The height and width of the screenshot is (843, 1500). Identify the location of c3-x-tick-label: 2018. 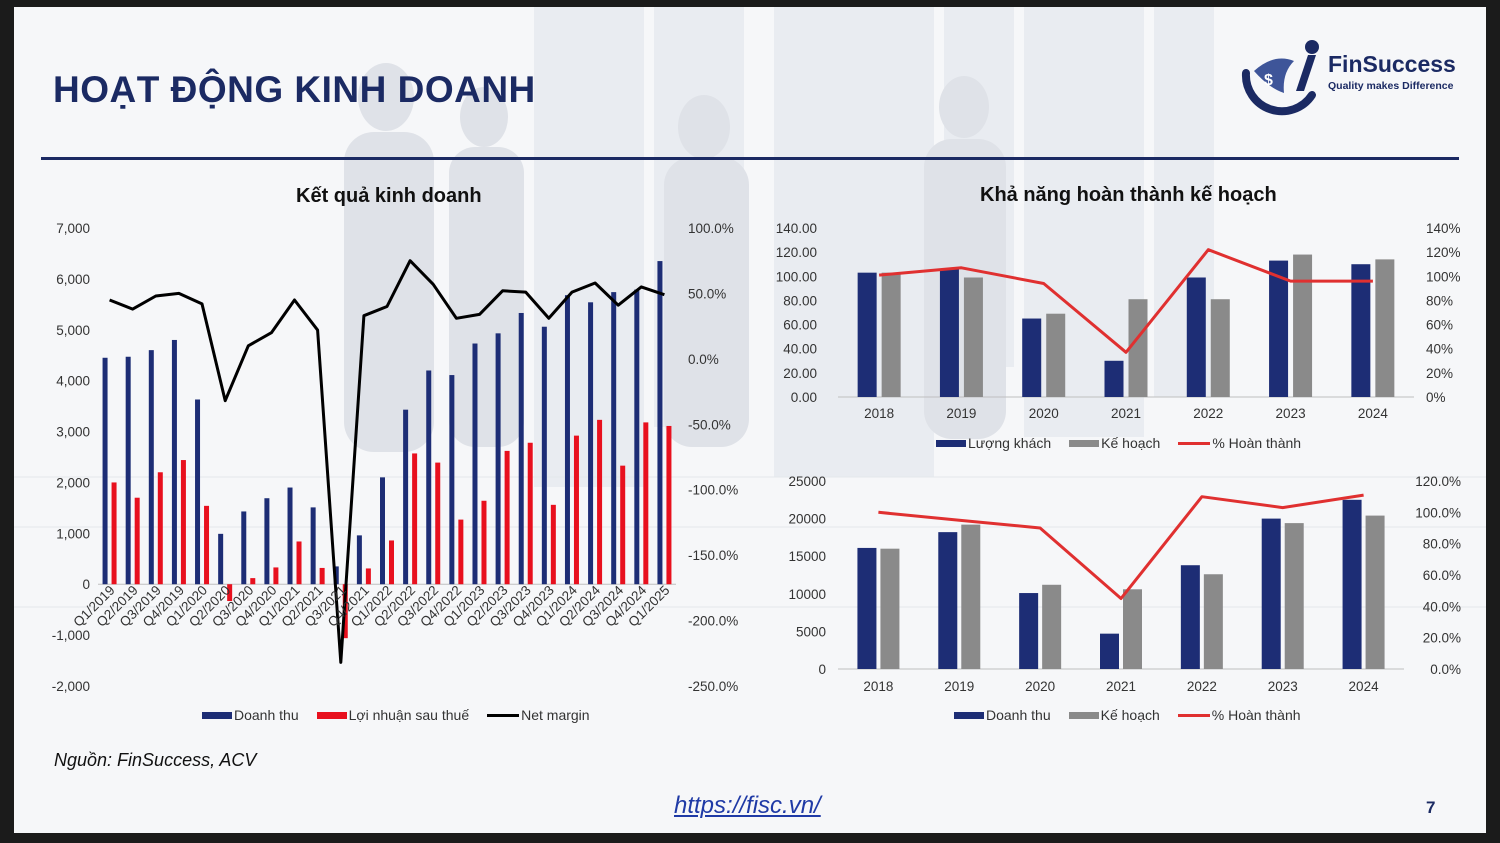
(878, 686).